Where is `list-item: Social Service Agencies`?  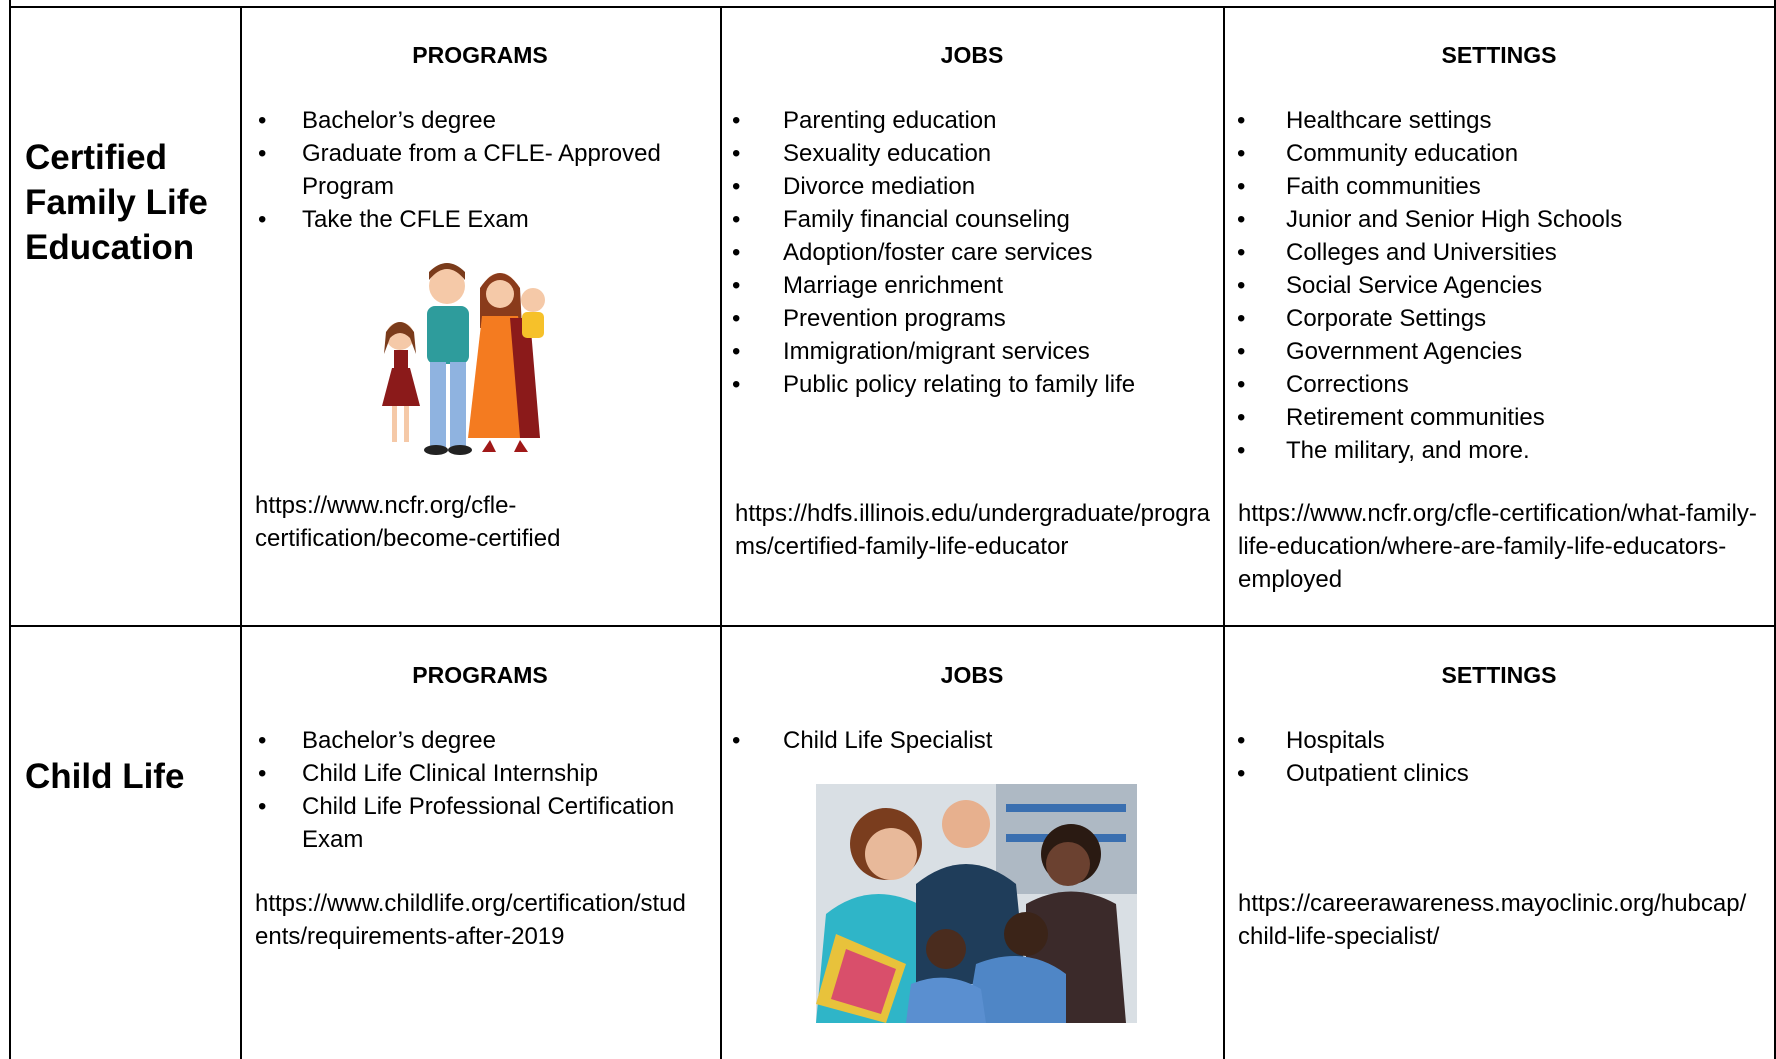 list-item: Social Service Agencies is located at coordinates (1414, 285).